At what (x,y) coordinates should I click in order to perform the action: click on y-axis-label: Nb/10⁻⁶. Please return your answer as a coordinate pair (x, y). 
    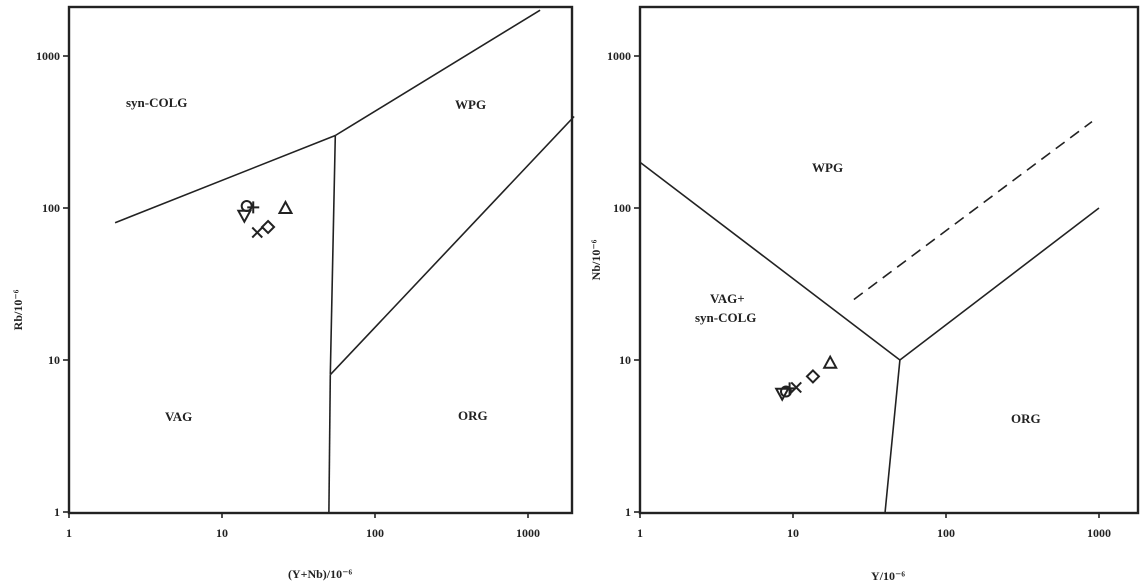
    Looking at the image, I should click on (596, 259).